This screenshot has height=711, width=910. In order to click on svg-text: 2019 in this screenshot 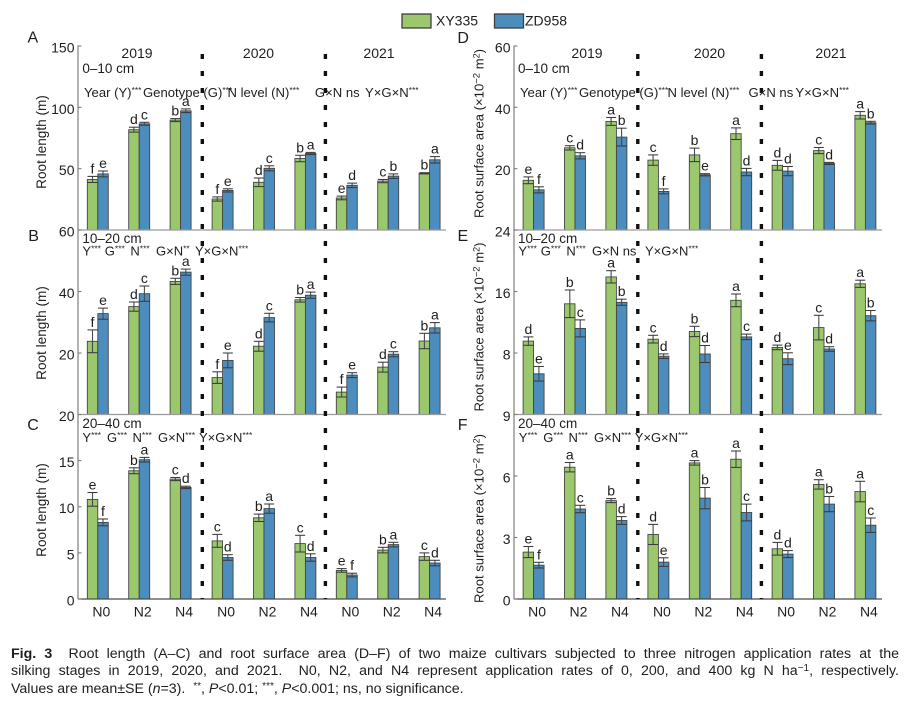, I will do `click(136, 53)`.